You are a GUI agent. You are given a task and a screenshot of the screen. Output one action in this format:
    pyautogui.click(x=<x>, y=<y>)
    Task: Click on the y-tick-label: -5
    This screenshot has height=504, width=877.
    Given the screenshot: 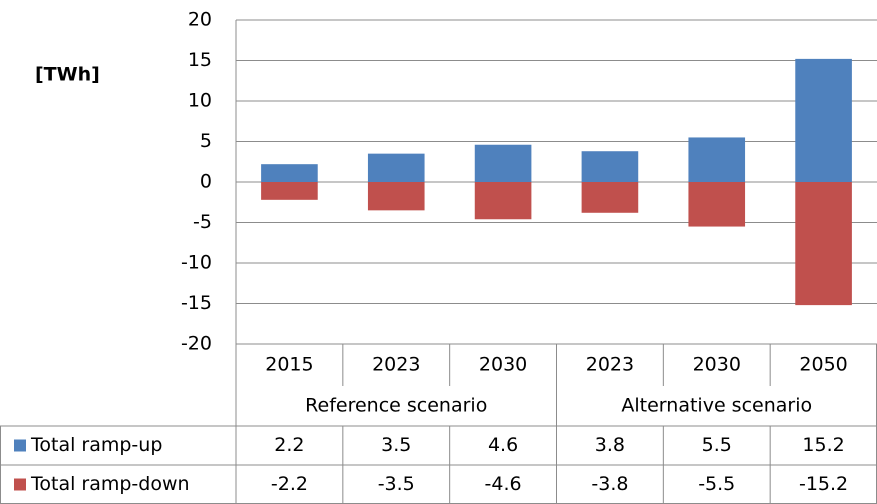 What is the action you would take?
    pyautogui.click(x=202, y=222)
    